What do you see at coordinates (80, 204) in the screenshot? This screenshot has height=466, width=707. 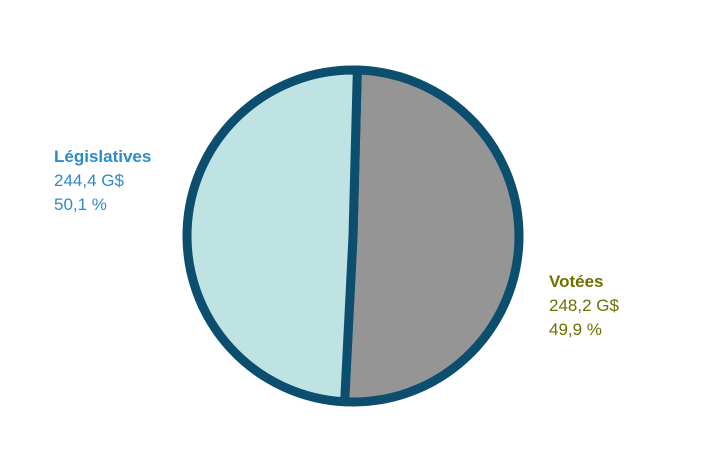 I see `slice-percent-legislatives: 50,1 %` at bounding box center [80, 204].